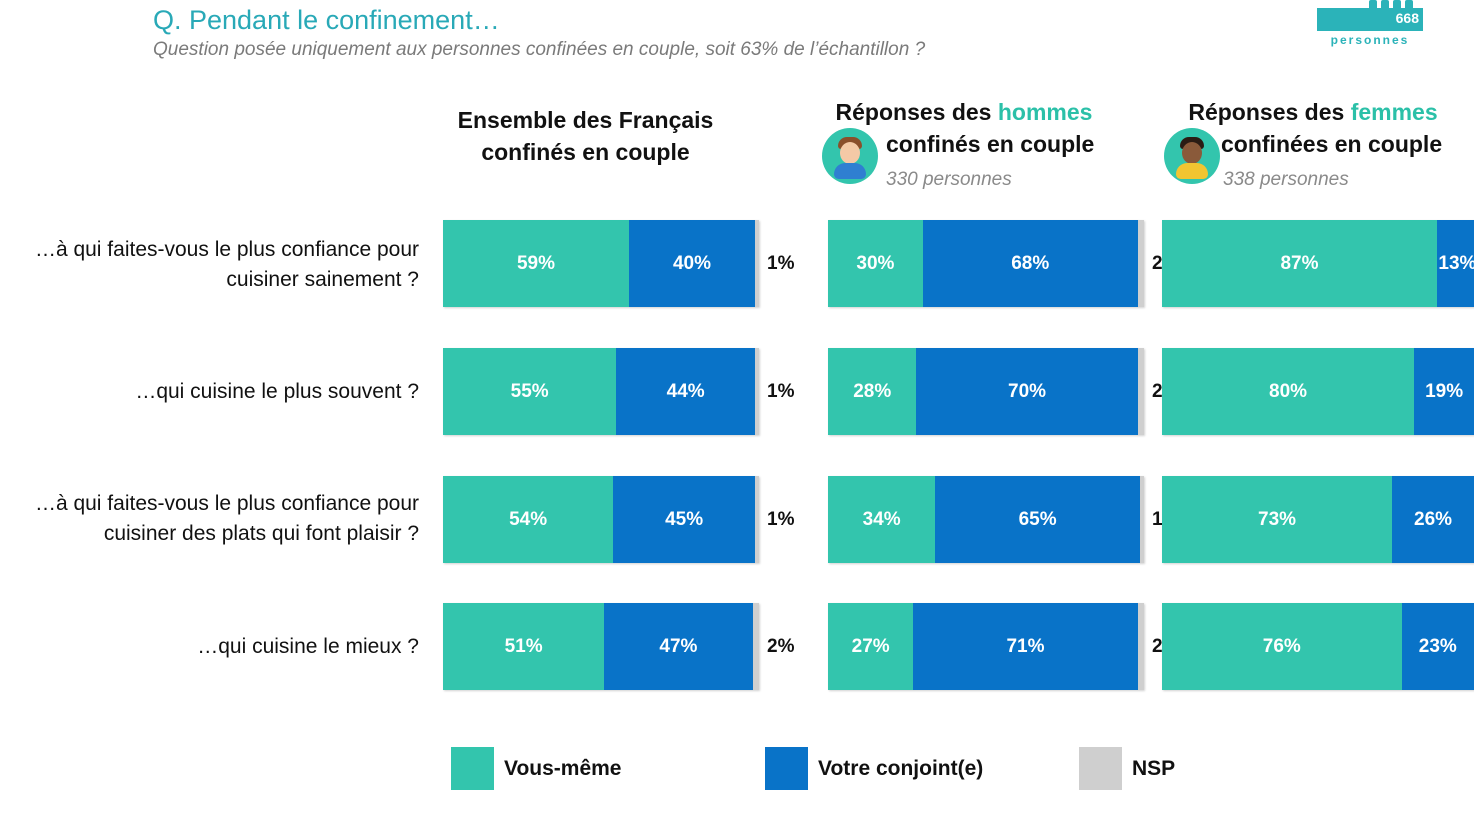 The image size is (1474, 813). I want to click on legend-label: NSP, so click(1154, 768).